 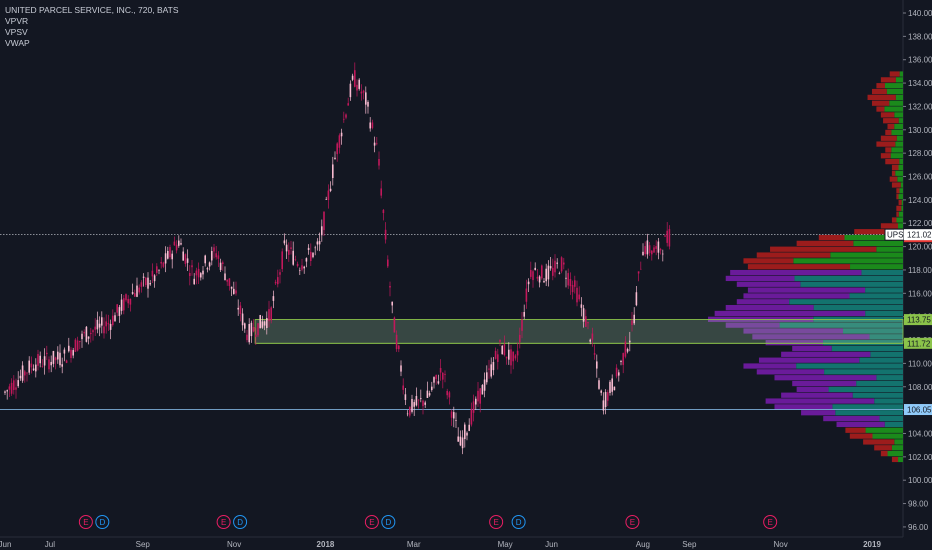 I want to click on y-tick-label: 122.00, so click(x=920, y=223).